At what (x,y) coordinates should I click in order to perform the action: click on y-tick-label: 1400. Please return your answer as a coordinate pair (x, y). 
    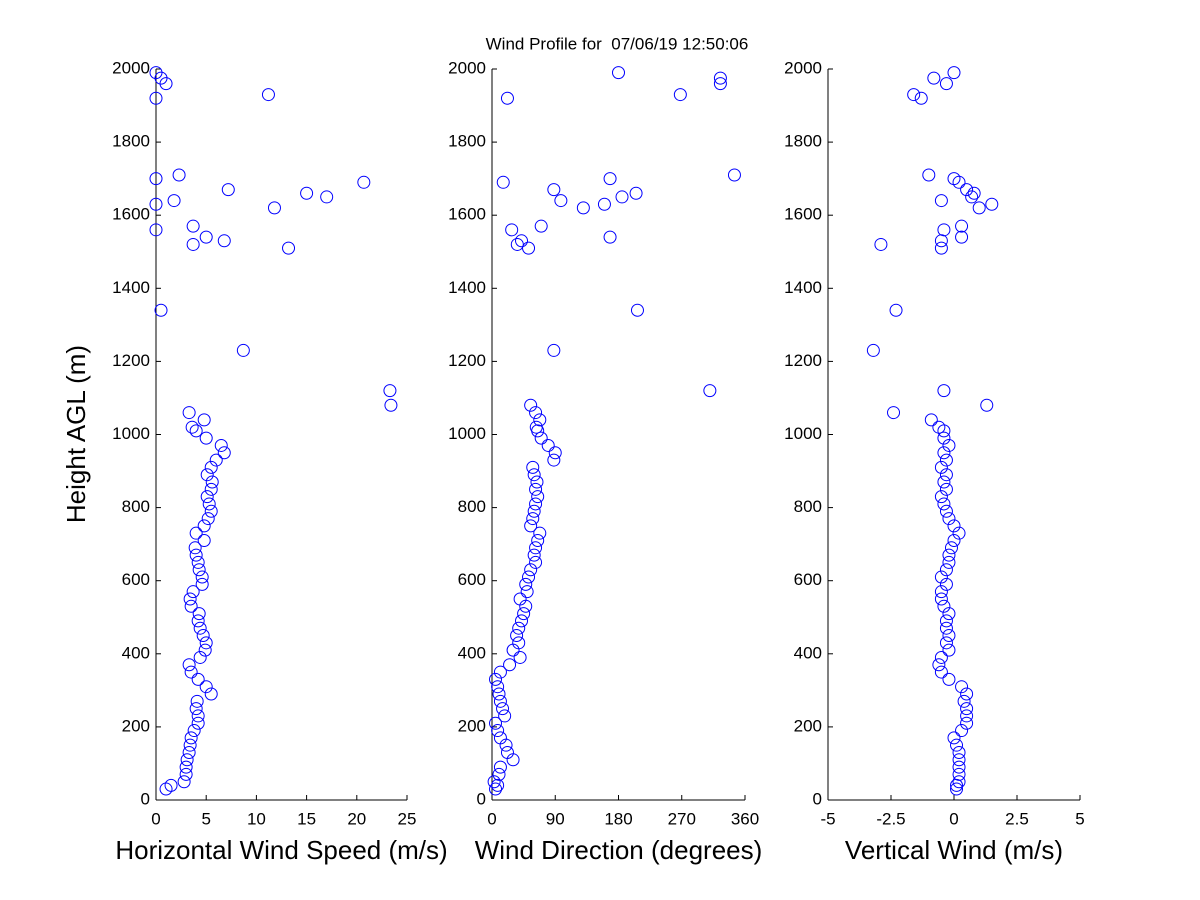
    Looking at the image, I should click on (467, 287).